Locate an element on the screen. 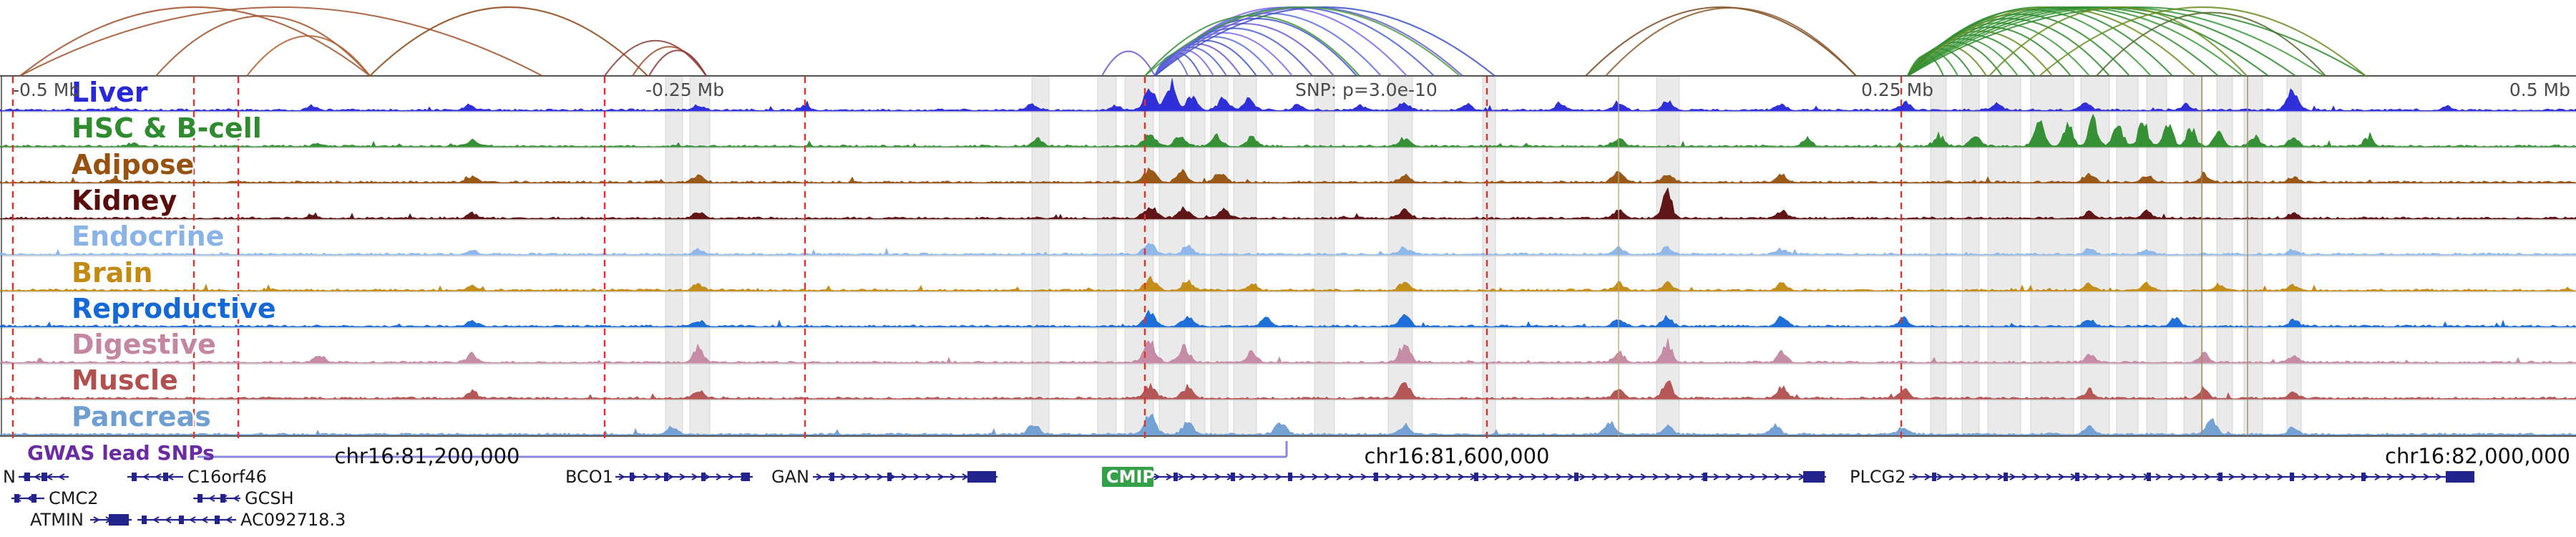 The width and height of the screenshot is (2576, 537). gene-atmin: ATMIN is located at coordinates (81, 520).